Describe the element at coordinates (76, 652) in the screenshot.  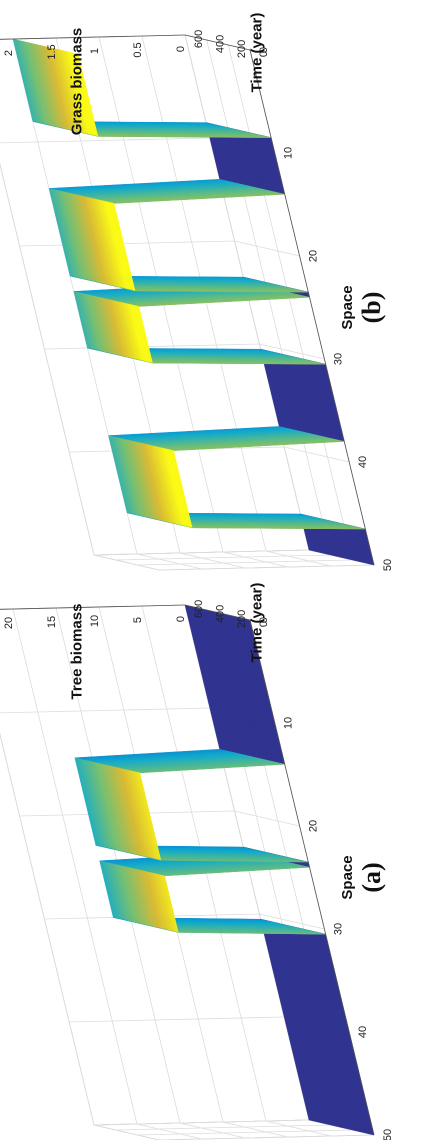
I see `z-axis-title: Tree biomass` at that location.